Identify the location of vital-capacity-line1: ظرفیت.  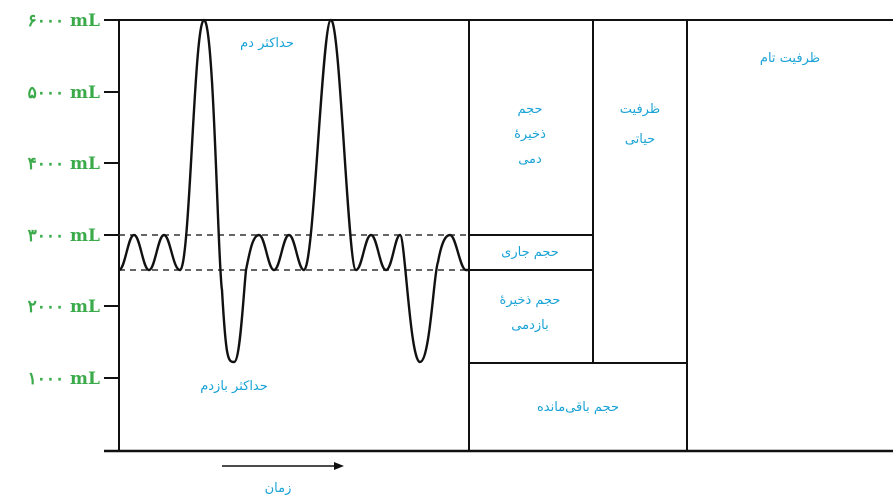
(640, 109).